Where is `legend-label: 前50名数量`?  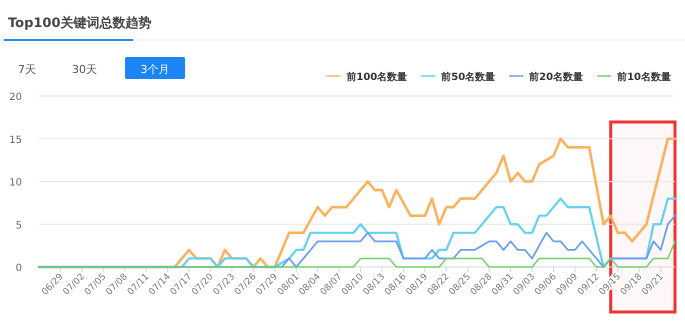
legend-label: 前50名数量 is located at coordinates (468, 77).